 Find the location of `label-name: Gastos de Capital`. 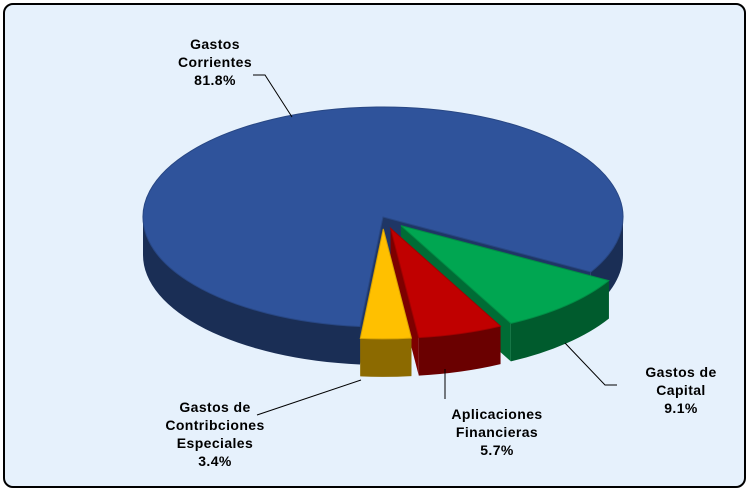

label-name: Gastos de Capital is located at coordinates (681, 381).